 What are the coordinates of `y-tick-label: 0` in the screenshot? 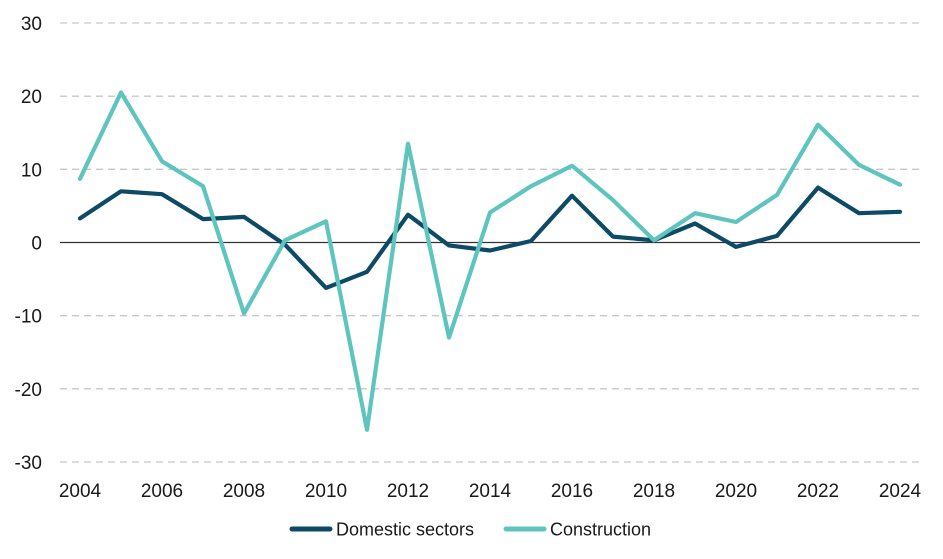 It's located at (36, 244).